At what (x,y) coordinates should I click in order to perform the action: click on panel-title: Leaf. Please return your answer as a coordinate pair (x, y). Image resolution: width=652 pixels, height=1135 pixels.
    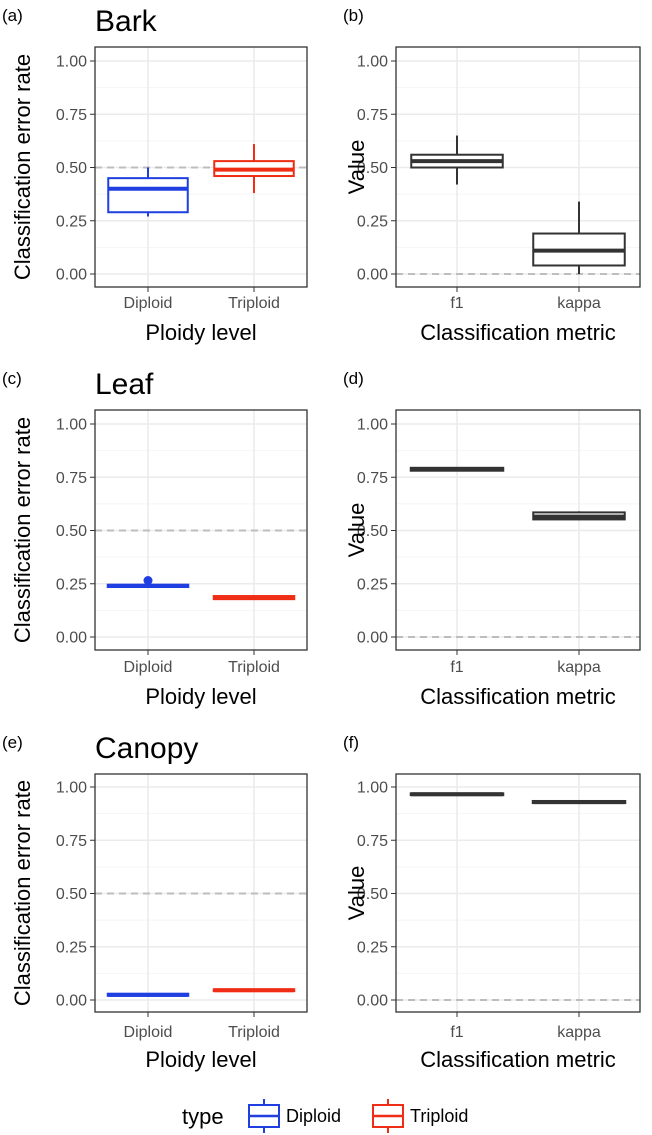
    Looking at the image, I should click on (124, 384).